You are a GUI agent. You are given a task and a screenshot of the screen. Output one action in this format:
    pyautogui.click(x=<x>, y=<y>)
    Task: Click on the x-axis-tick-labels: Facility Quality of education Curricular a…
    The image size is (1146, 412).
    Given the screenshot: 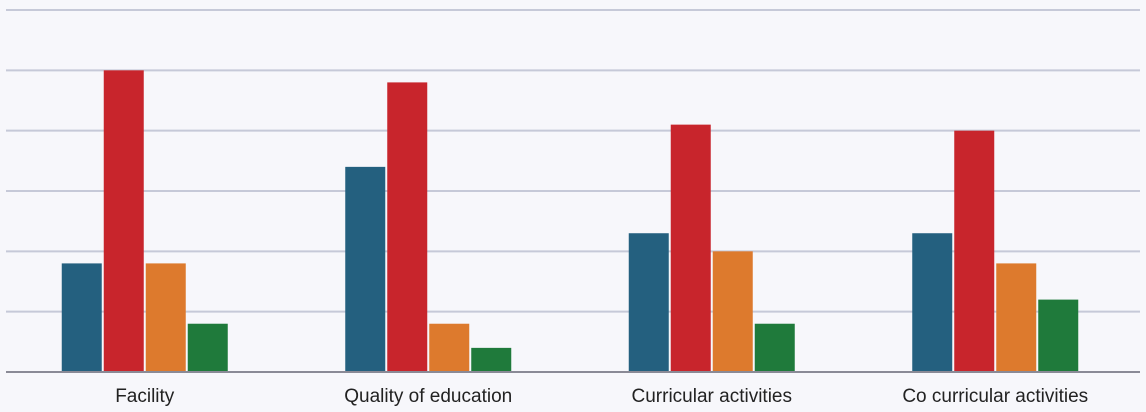 What is the action you would take?
    pyautogui.click(x=601, y=396)
    